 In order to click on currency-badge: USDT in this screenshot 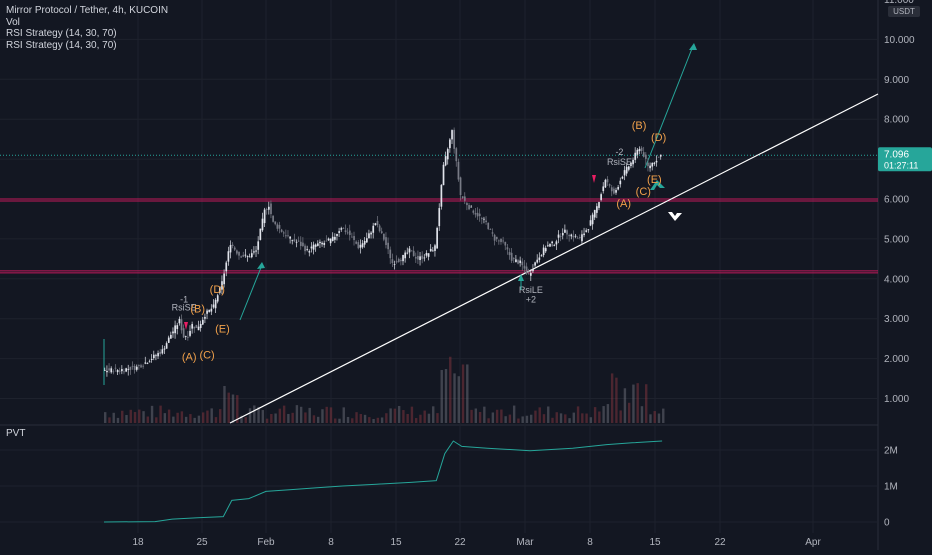, I will do `click(904, 11)`.